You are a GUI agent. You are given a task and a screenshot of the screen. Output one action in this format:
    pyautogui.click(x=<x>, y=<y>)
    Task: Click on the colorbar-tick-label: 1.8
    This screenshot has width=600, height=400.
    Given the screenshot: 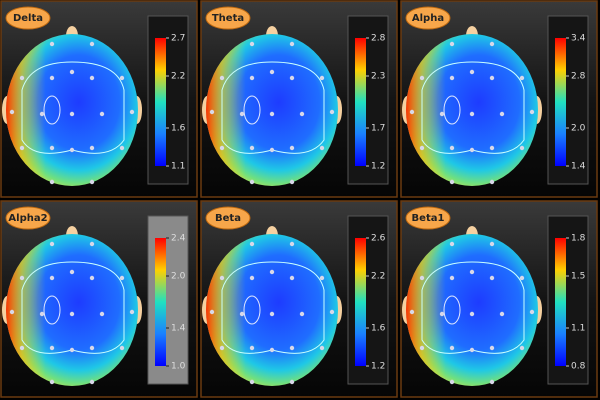 What is the action you would take?
    pyautogui.click(x=578, y=239)
    